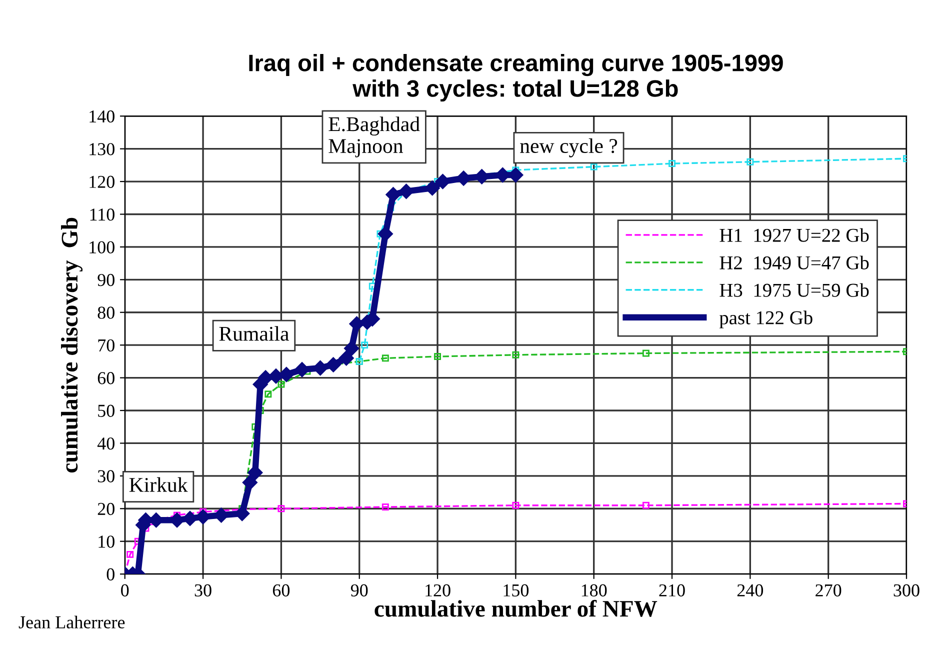 The width and height of the screenshot is (925, 645). I want to click on annotation: Kirkuk, so click(158, 484).